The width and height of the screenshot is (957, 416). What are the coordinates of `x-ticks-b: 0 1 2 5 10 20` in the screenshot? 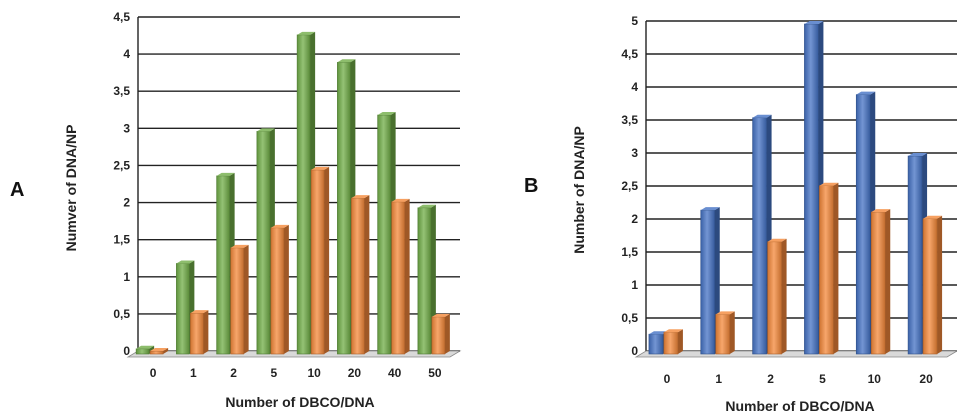 It's located at (799, 379).